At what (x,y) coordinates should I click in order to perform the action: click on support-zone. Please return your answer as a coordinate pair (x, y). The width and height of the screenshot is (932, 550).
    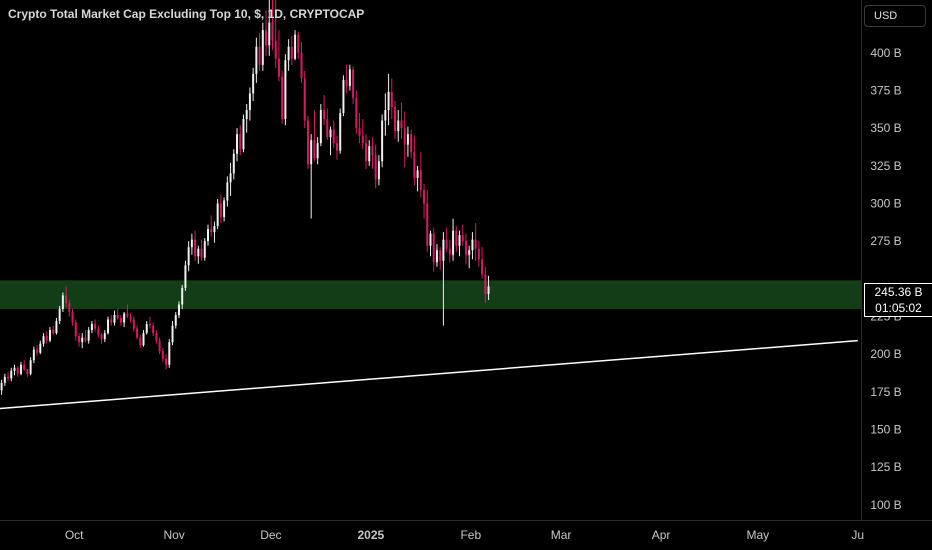
    Looking at the image, I should click on (430, 294).